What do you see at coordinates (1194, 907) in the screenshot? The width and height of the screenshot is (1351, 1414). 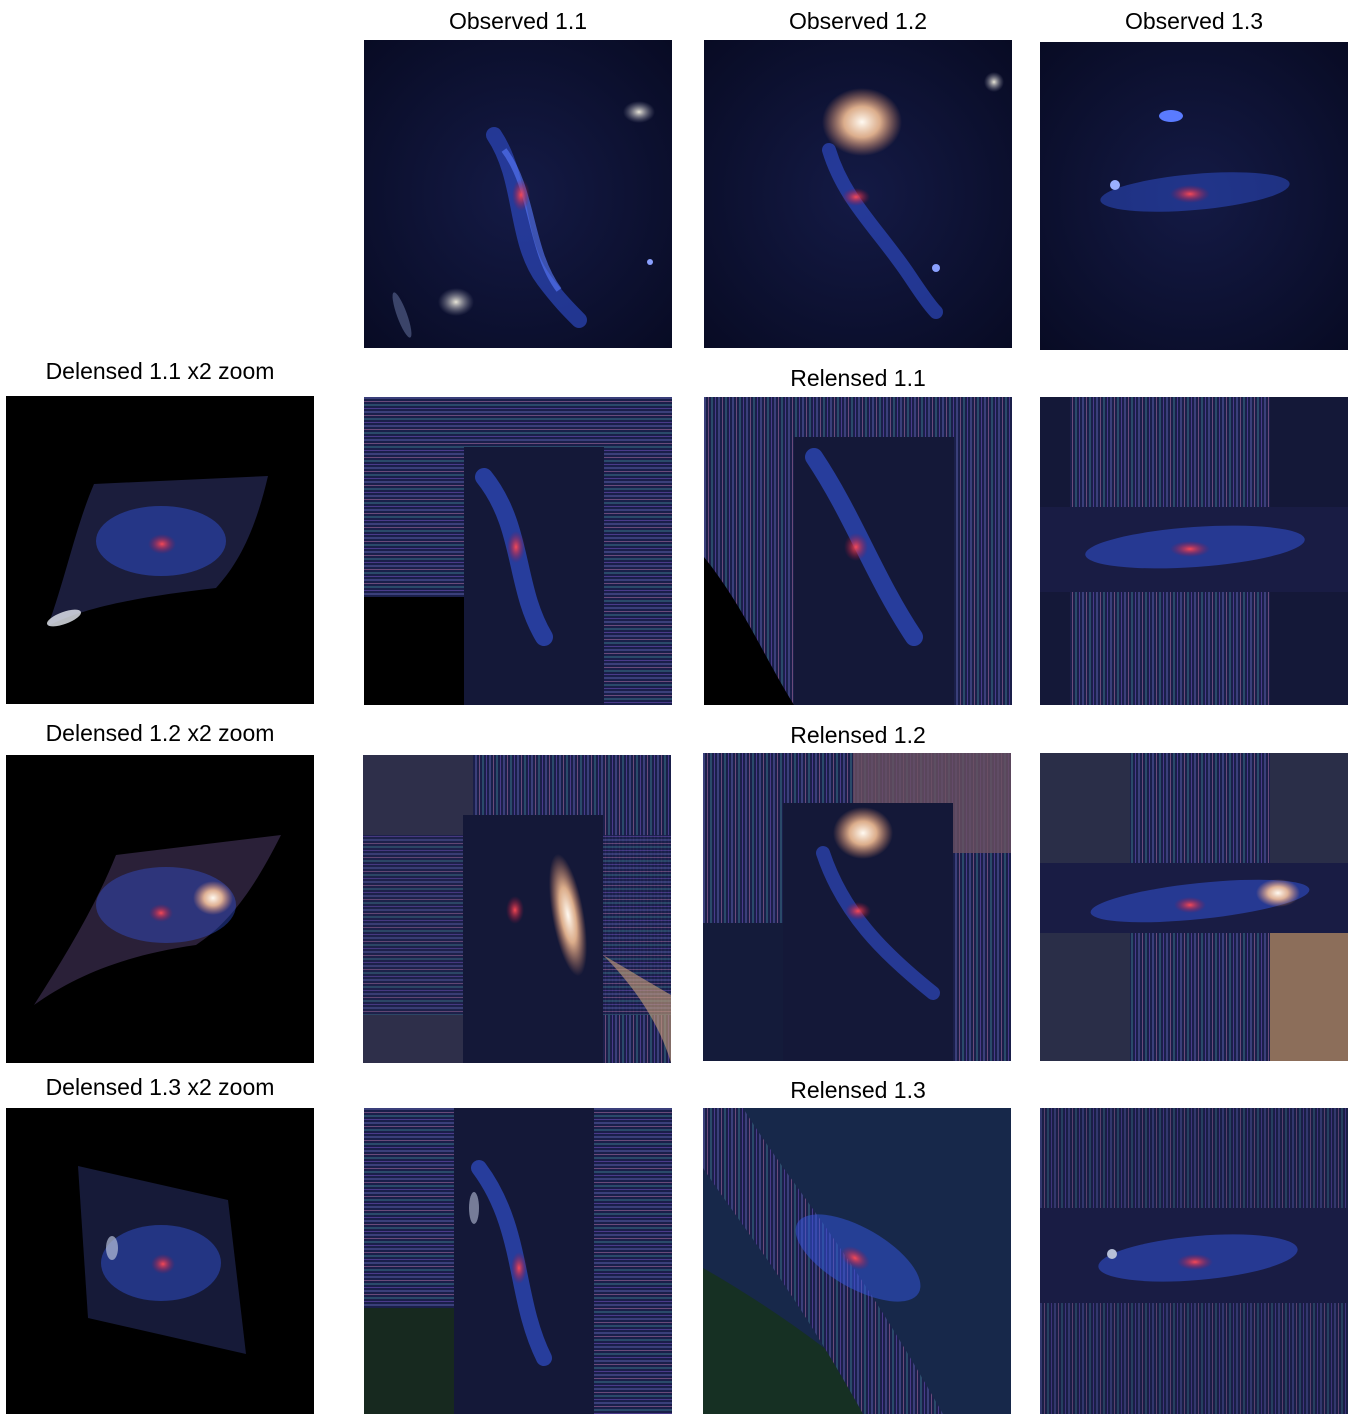 I see `relensed-1-2-image-c` at bounding box center [1194, 907].